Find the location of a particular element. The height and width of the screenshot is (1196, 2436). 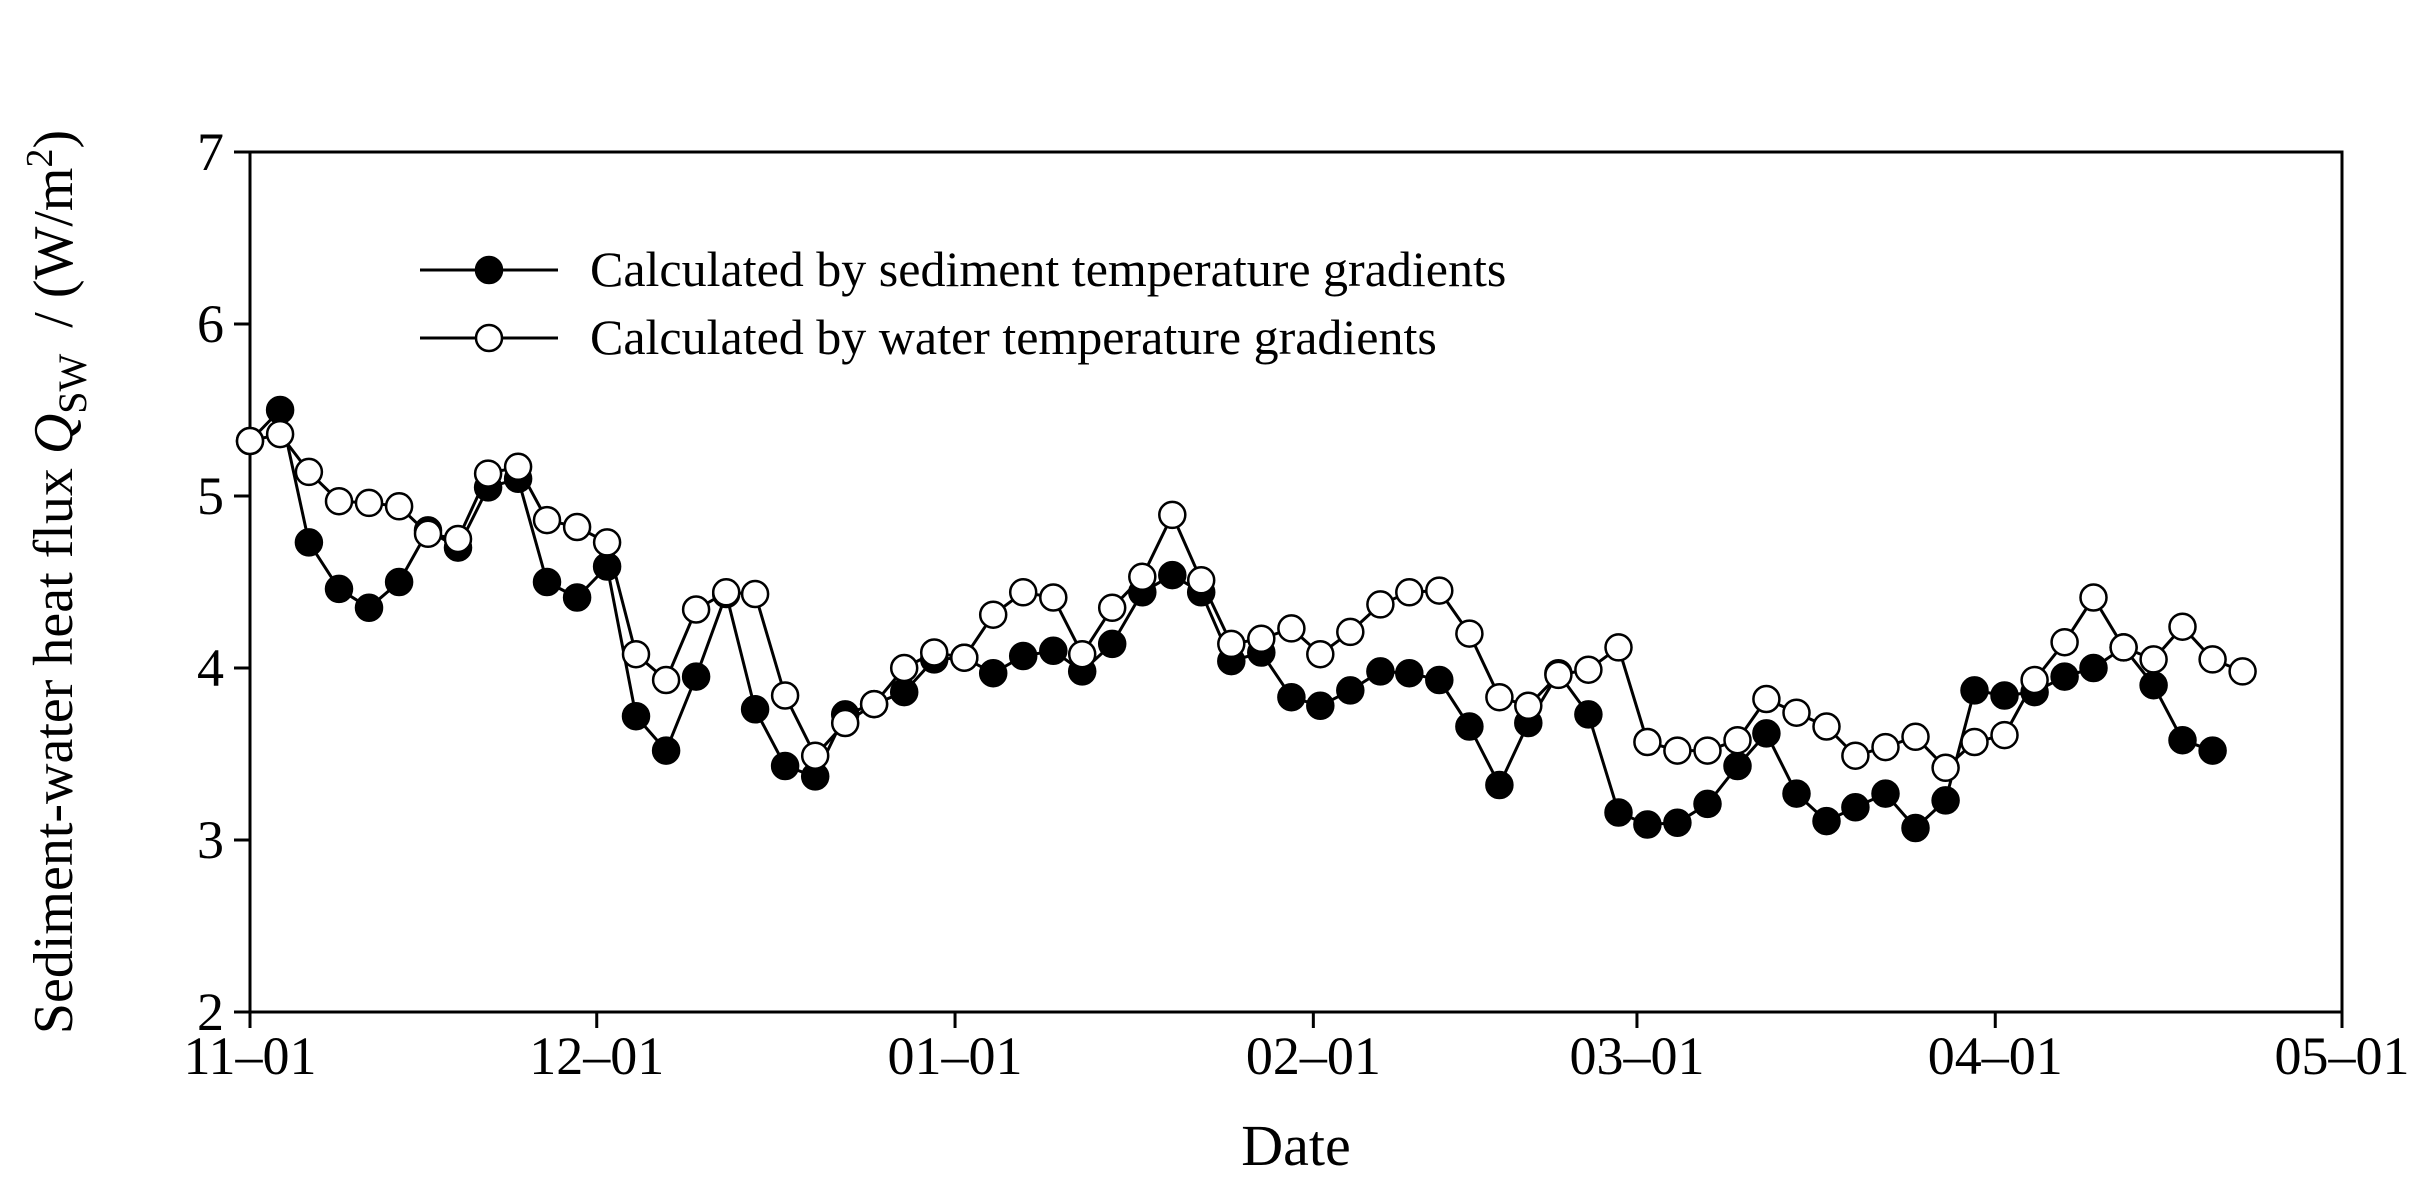

x-tick-label: 02–01 is located at coordinates (1313, 1056).